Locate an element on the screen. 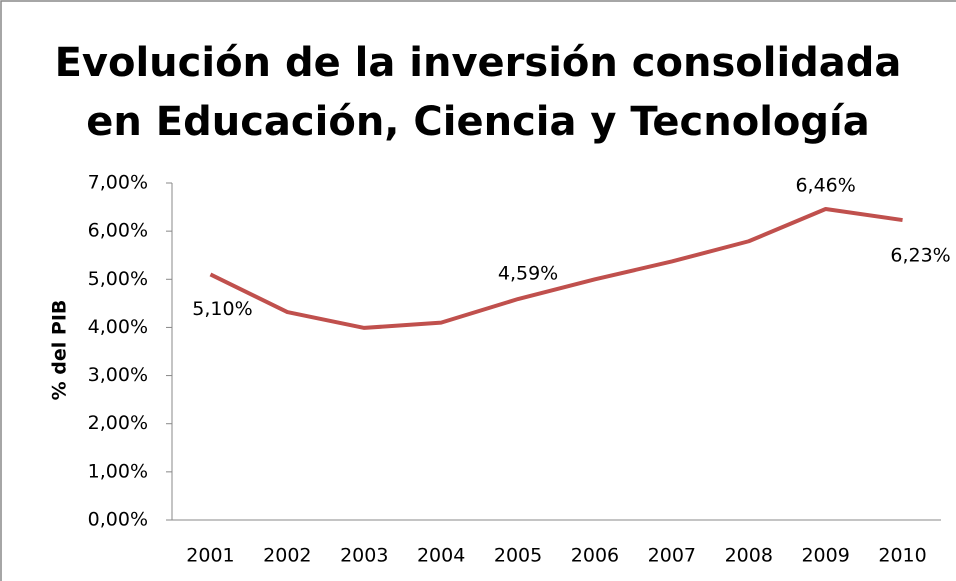  y-tick-label: 1,00% is located at coordinates (118, 471).